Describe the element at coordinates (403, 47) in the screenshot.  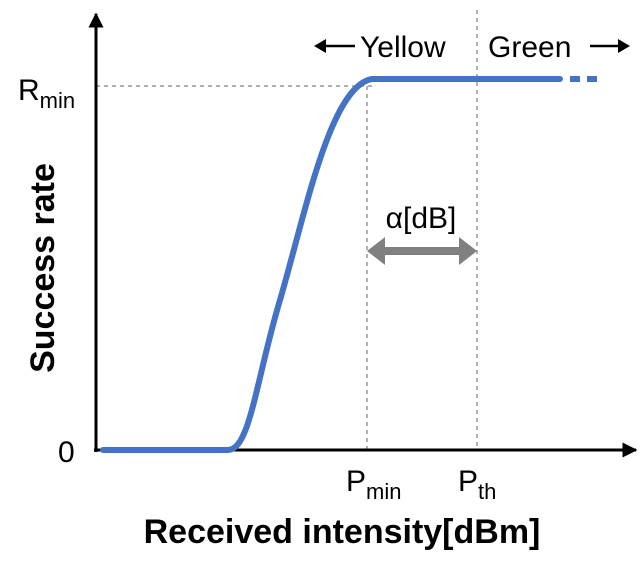
I see `yellow-region-label: Yellow` at that location.